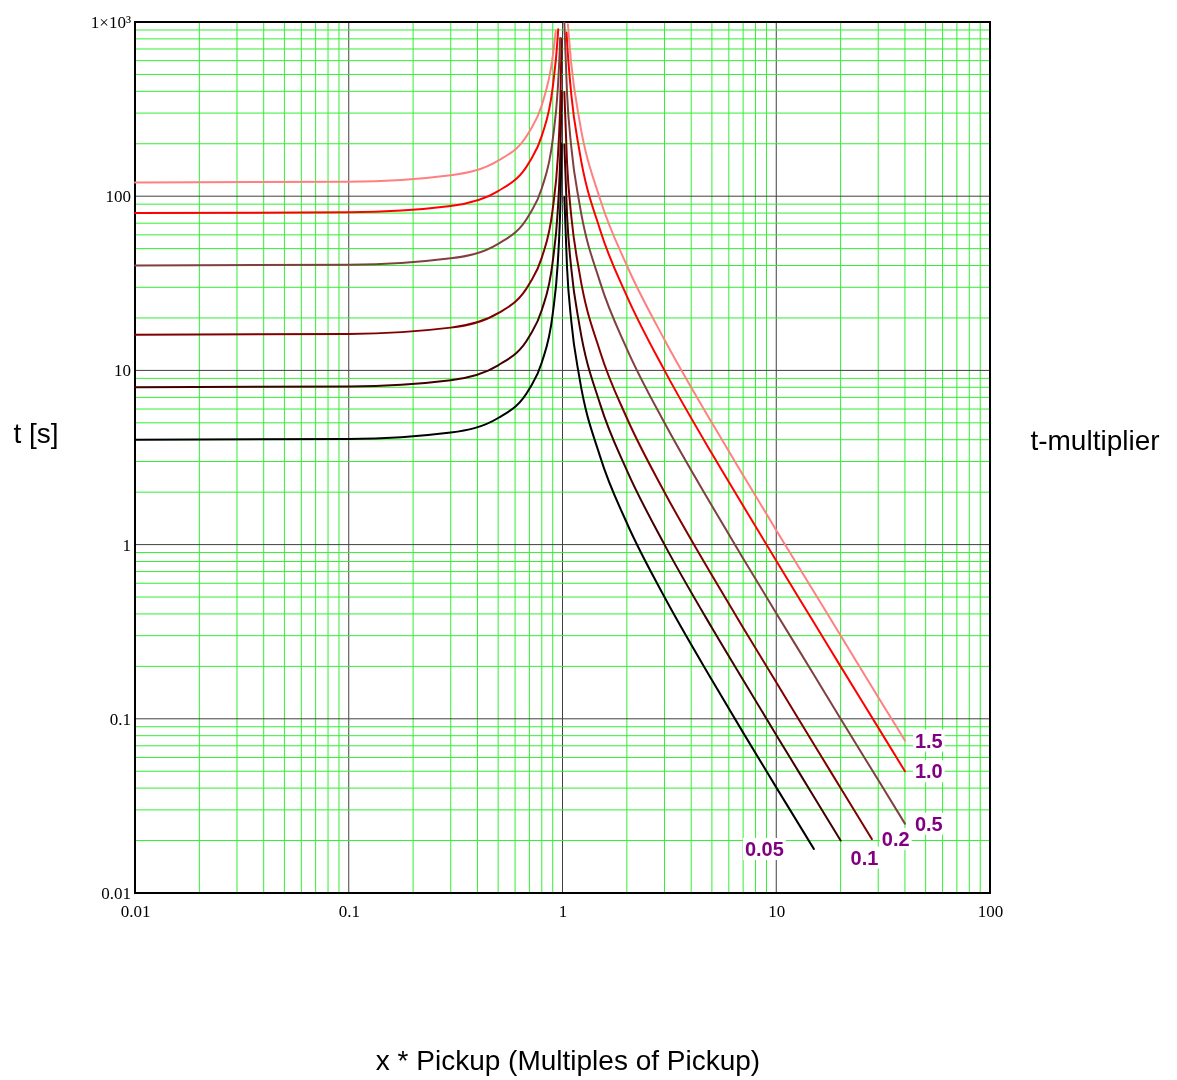 This screenshot has width=1177, height=1080. I want to click on y-tick-label: 0.01, so click(116, 893).